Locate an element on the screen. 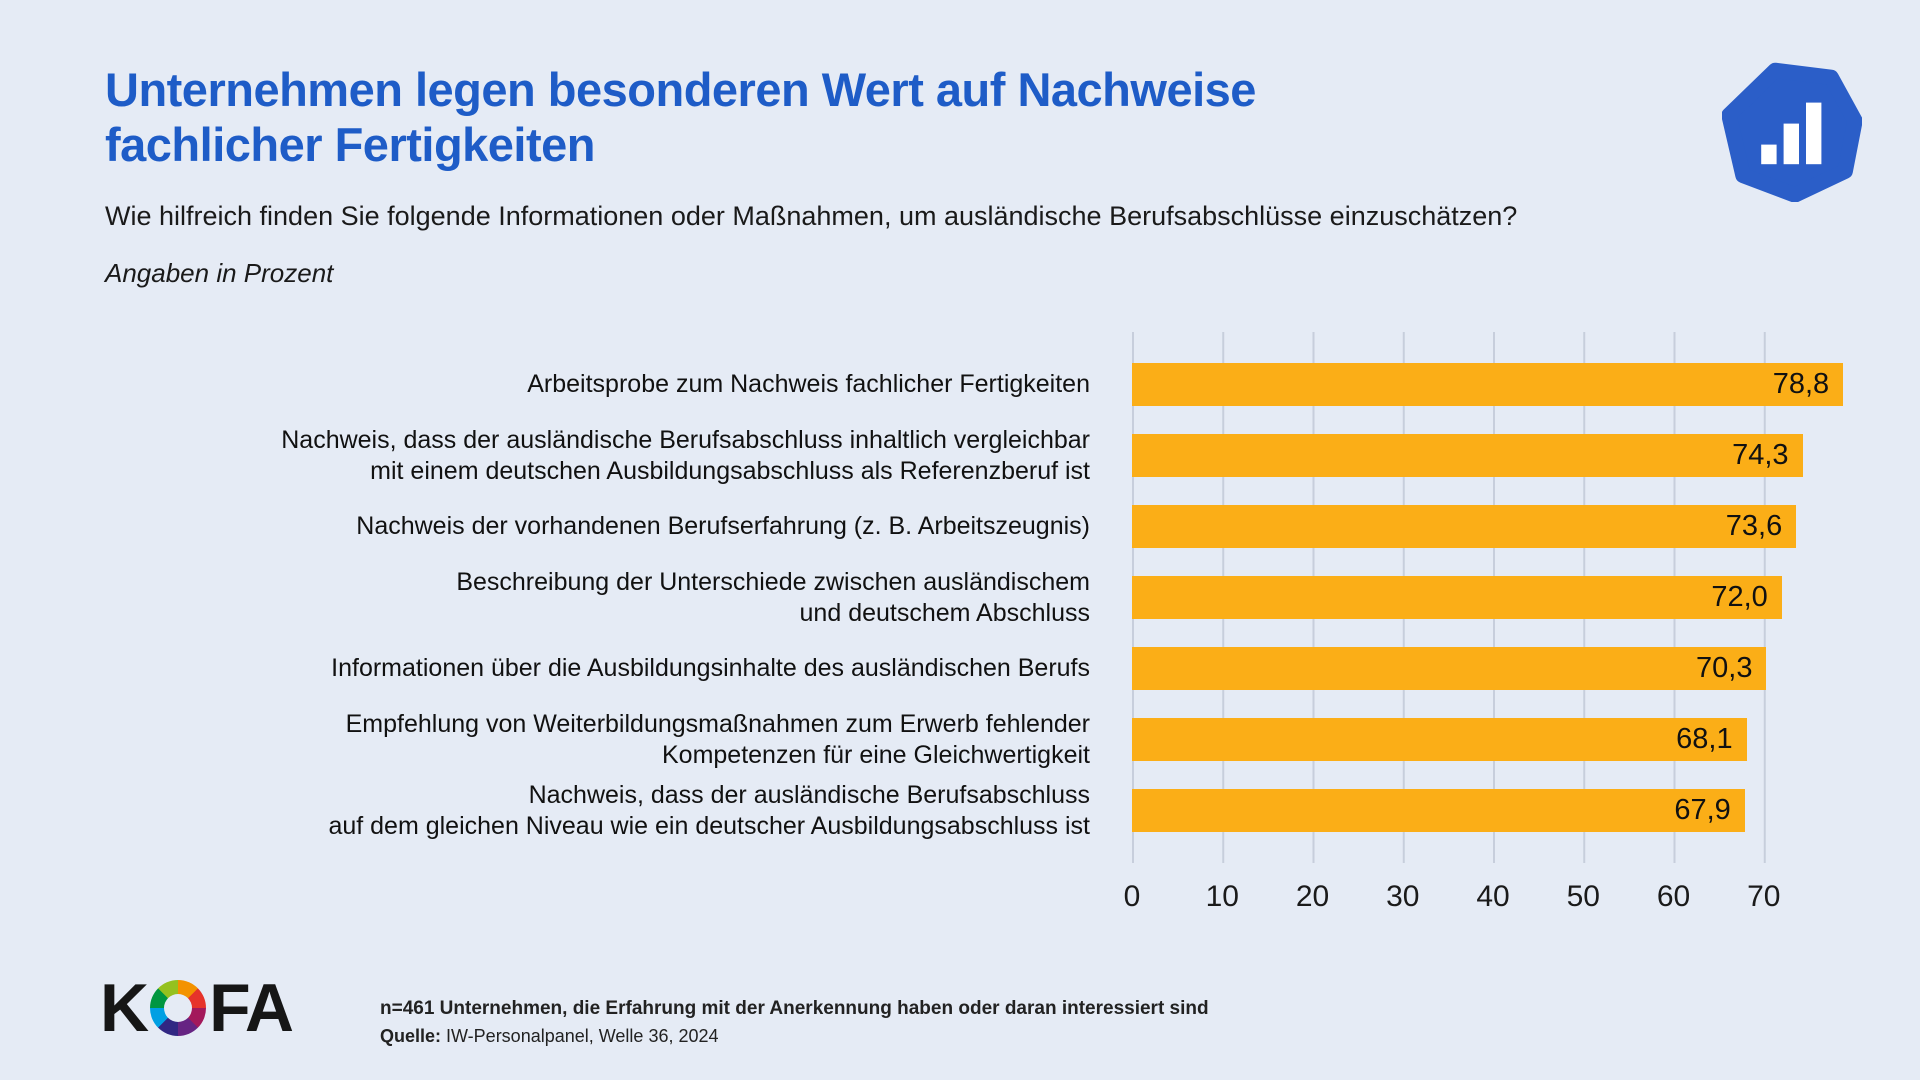 Image resolution: width=1920 pixels, height=1080 pixels. x-tick-label: 40 is located at coordinates (1493, 896).